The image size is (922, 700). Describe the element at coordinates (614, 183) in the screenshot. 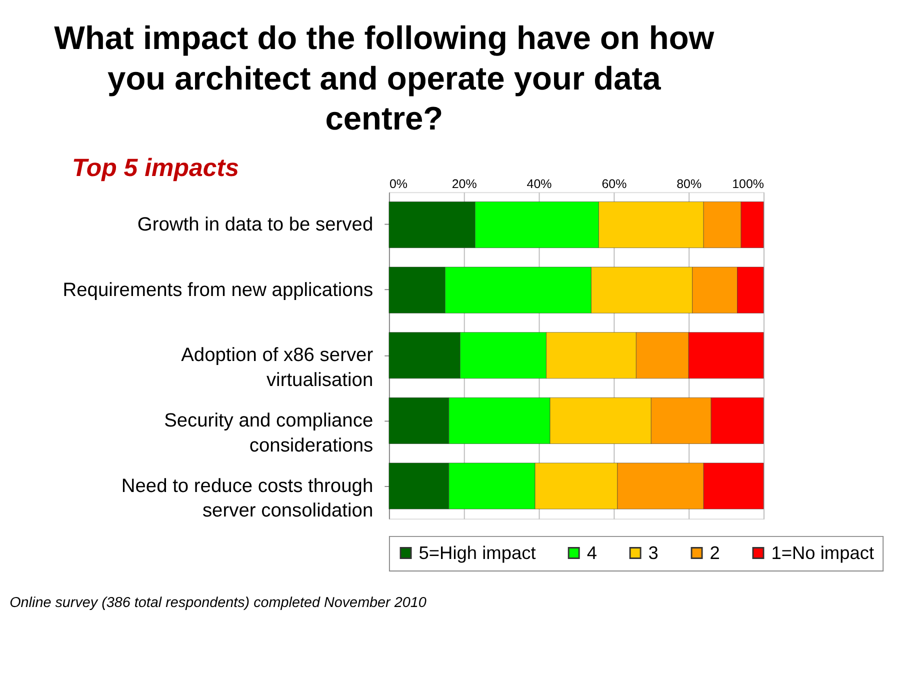

I see `x-tick-label: 60%` at that location.